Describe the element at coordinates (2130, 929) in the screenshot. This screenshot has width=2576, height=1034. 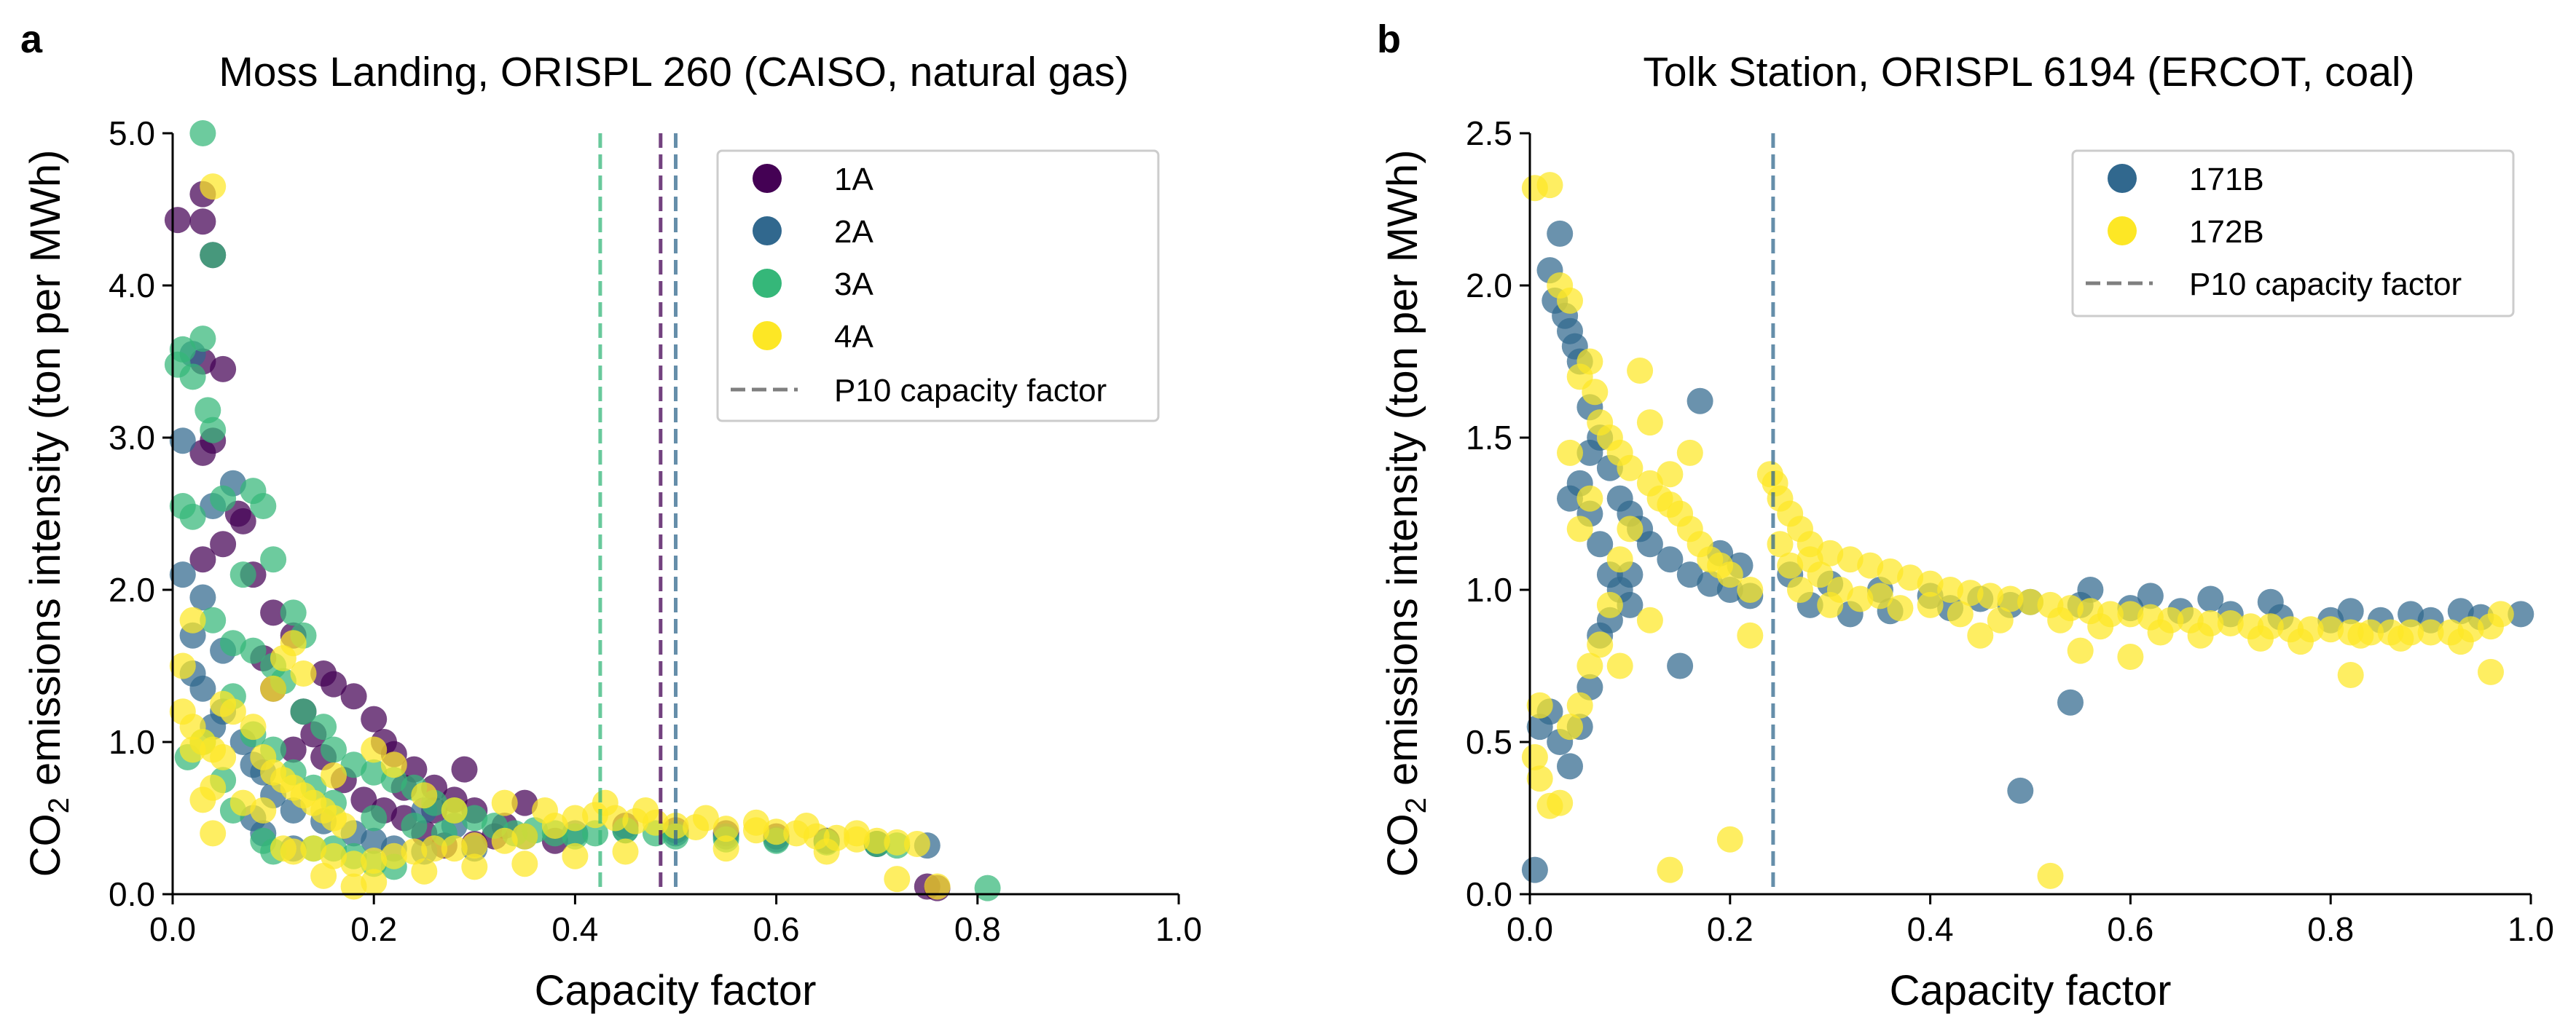
I see `x-tick-label: 0.6` at that location.